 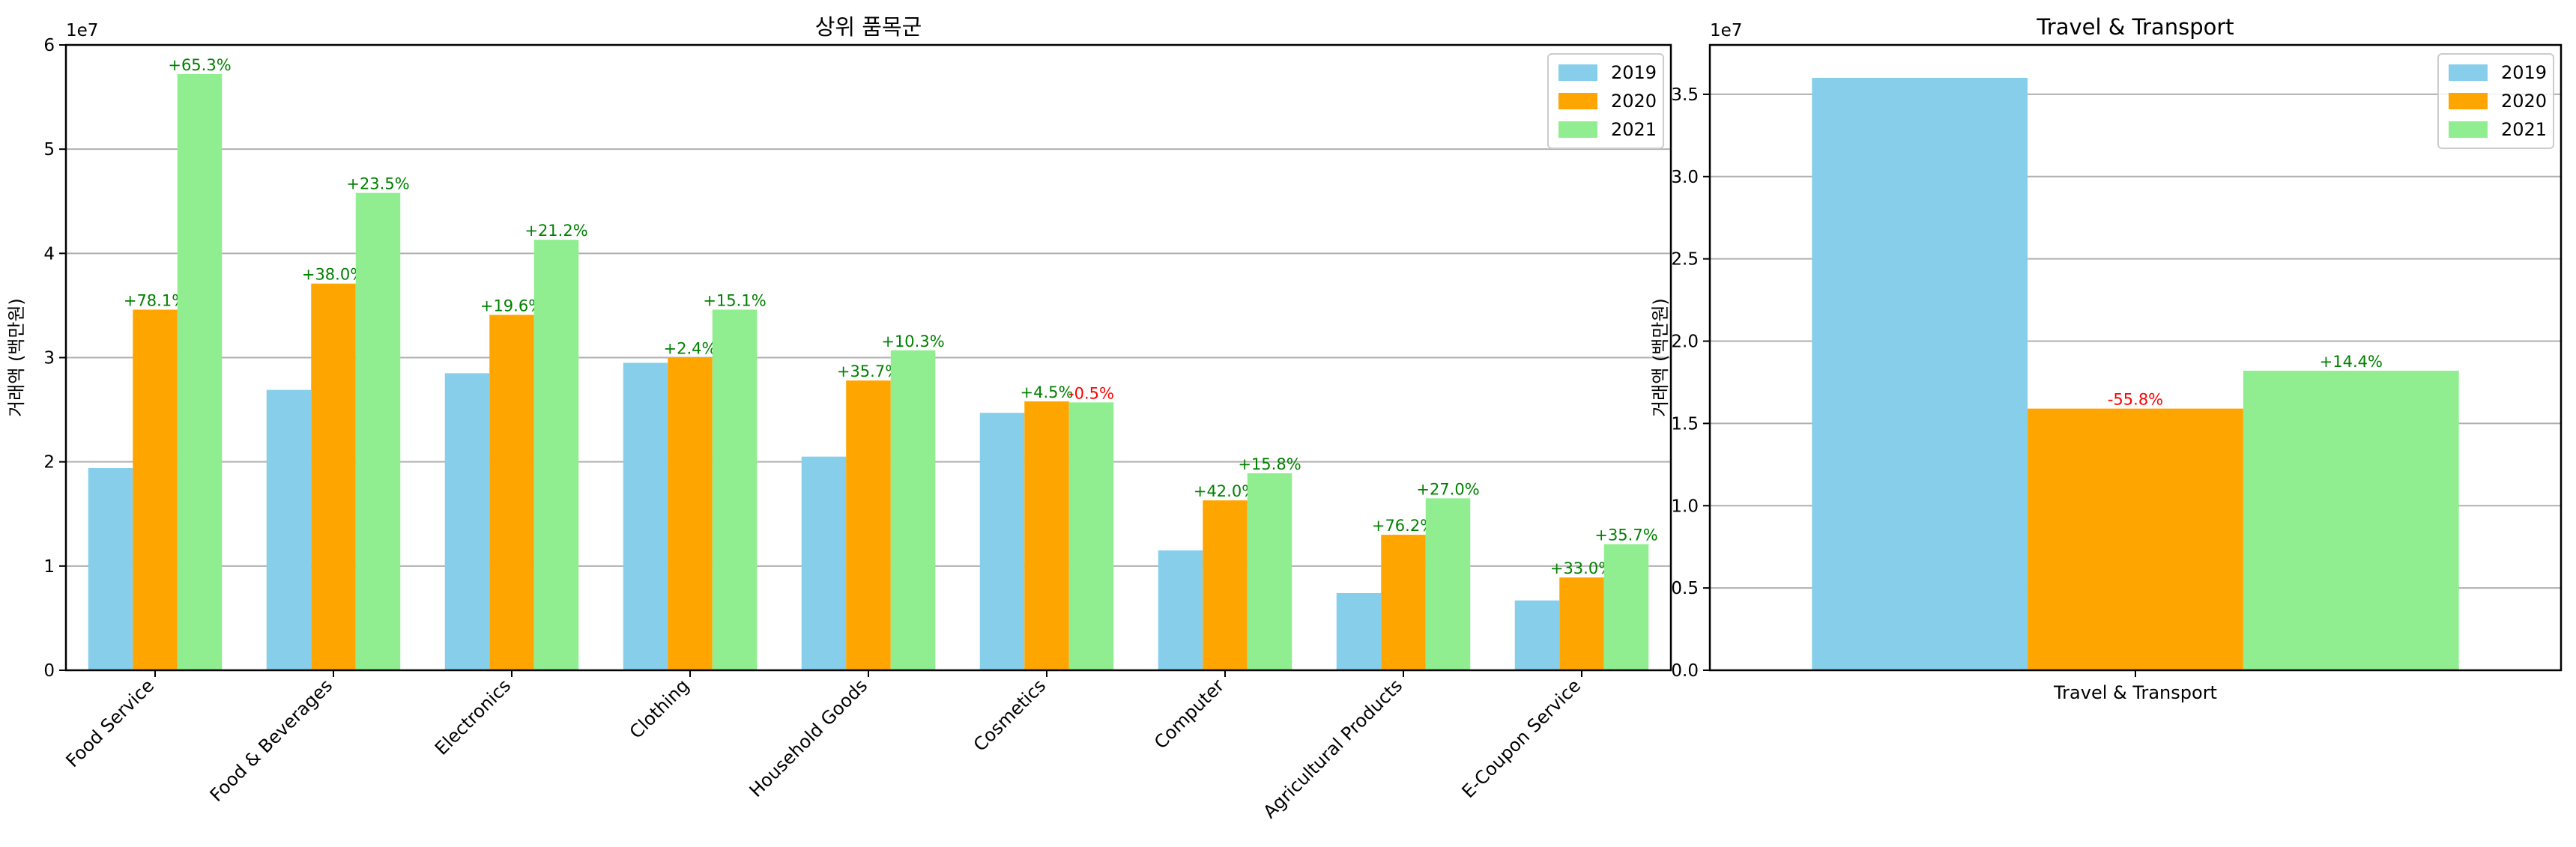 What do you see at coordinates (1685, 95) in the screenshot?
I see `y-tick-label: 3.5` at bounding box center [1685, 95].